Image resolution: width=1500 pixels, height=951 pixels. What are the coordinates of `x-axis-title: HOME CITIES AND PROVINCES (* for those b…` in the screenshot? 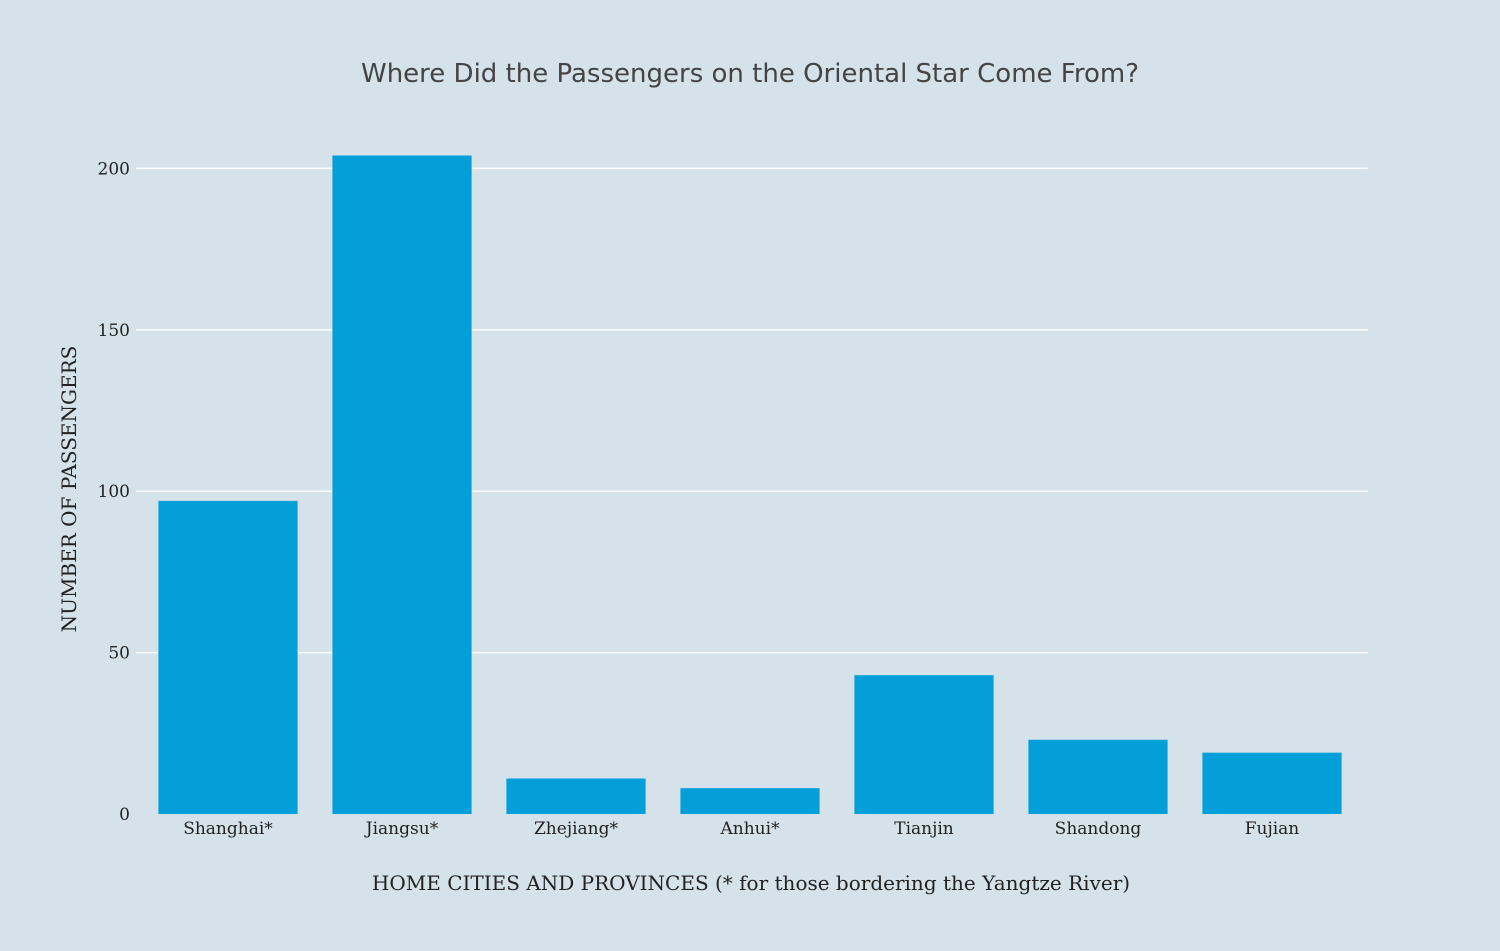 It's located at (751, 883).